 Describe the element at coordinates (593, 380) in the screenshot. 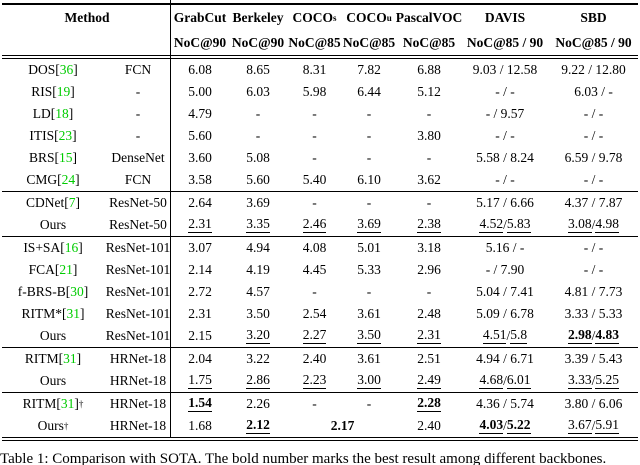

I see `value-cell: 3.33 / 5.25` at that location.